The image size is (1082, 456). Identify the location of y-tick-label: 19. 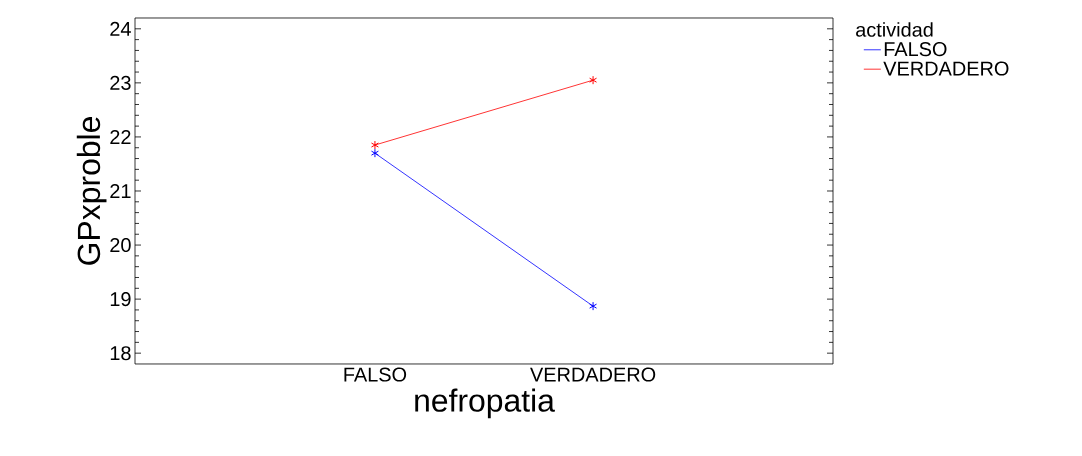
(120, 299).